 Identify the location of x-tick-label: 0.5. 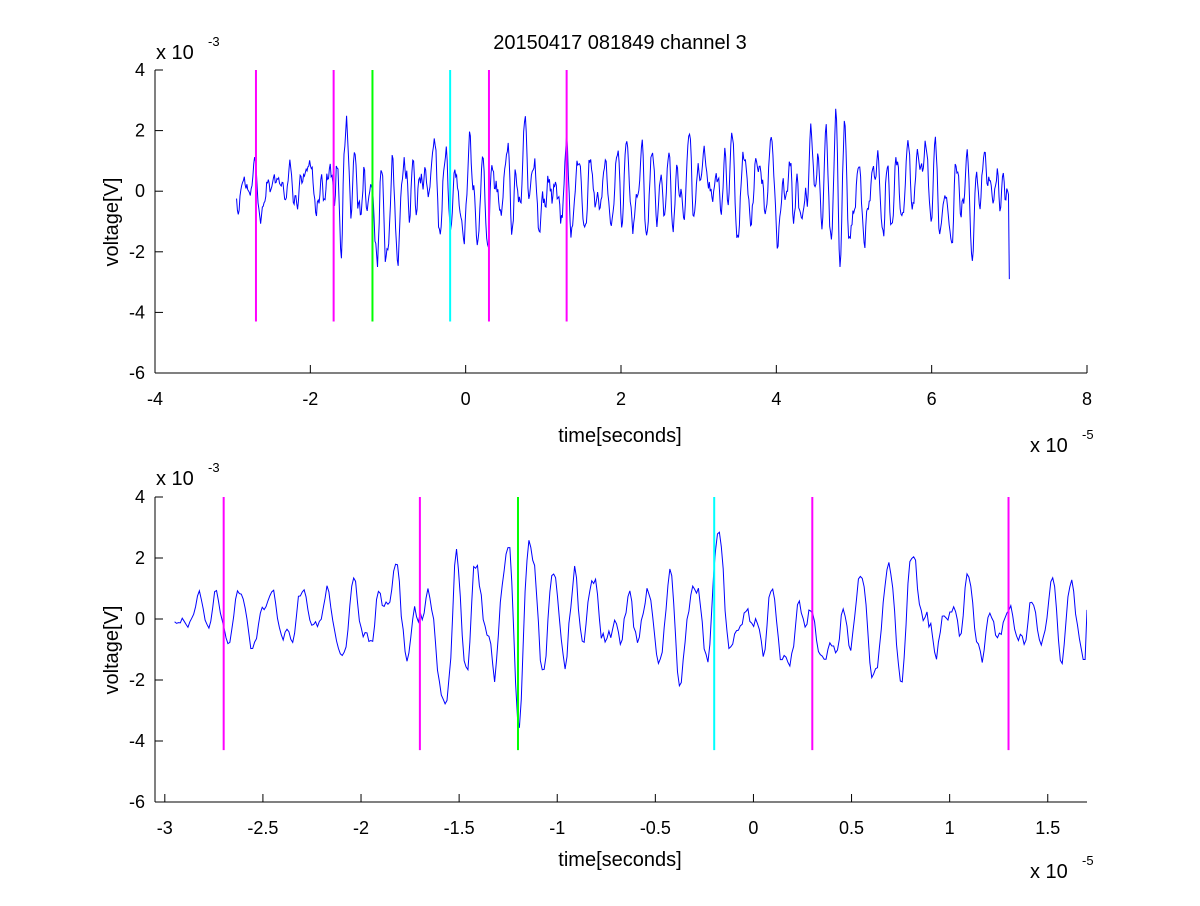
(851, 828).